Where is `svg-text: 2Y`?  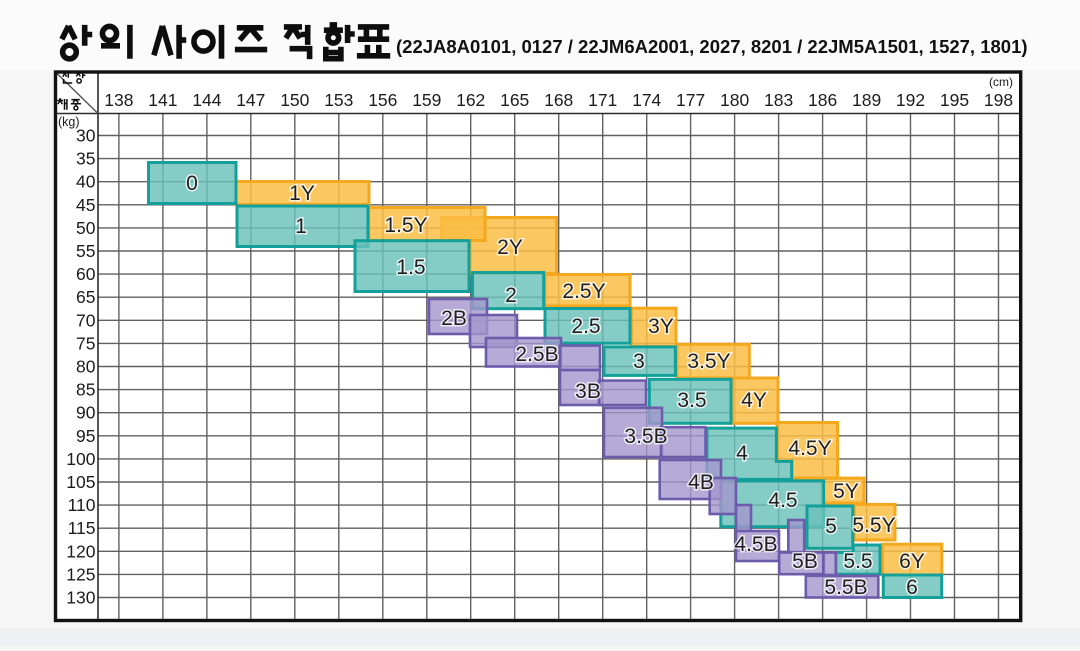
svg-text: 2Y is located at coordinates (510, 247).